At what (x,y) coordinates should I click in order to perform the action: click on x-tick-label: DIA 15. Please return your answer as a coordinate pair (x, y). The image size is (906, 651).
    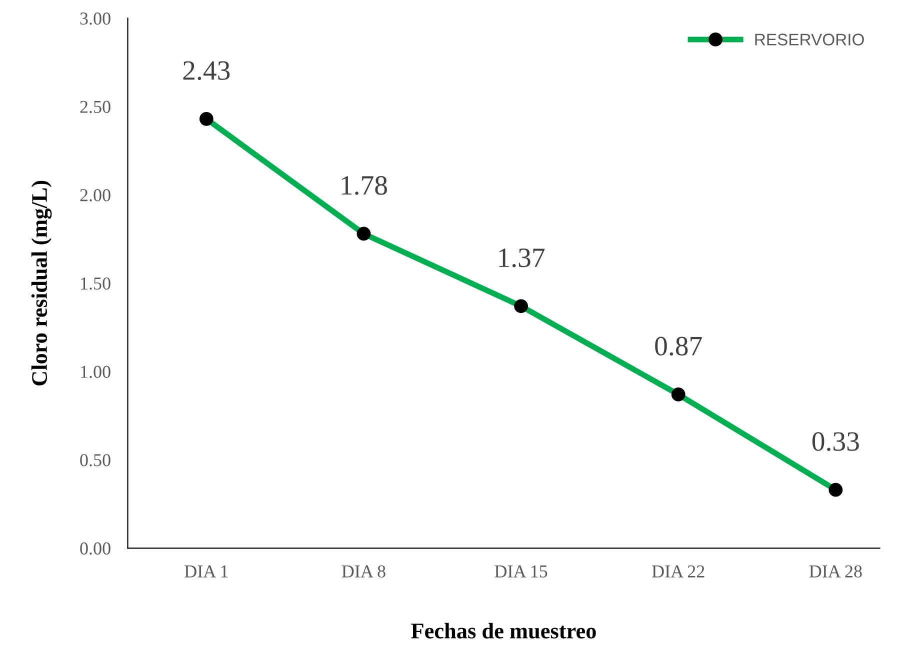
    Looking at the image, I should click on (521, 571).